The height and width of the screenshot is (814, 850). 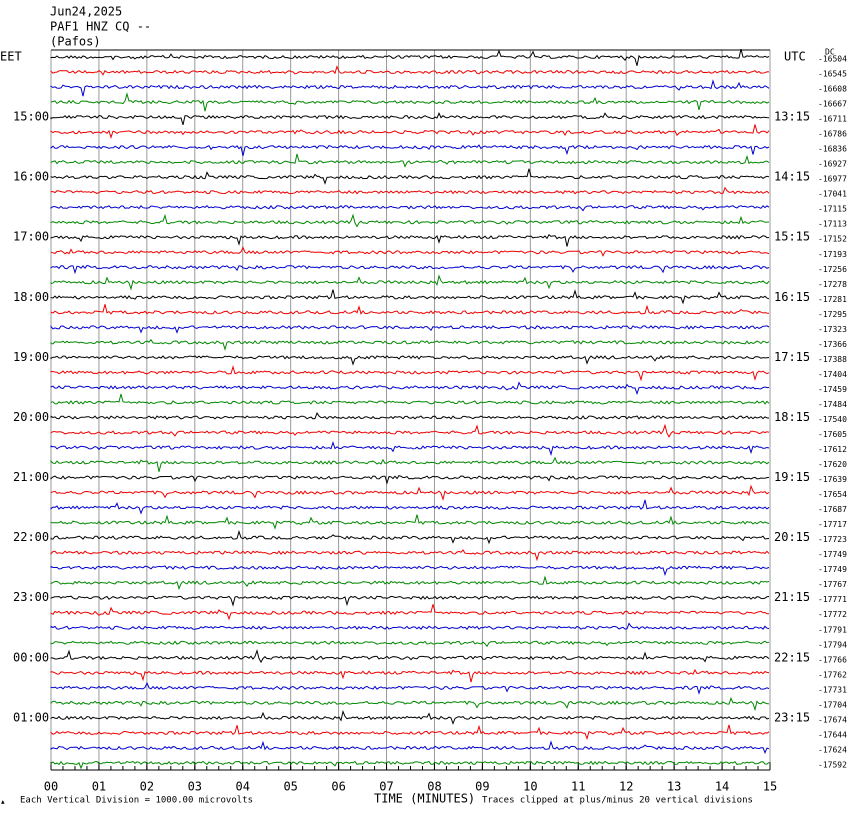 What do you see at coordinates (832, 359) in the screenshot?
I see `offset-label: -17388` at bounding box center [832, 359].